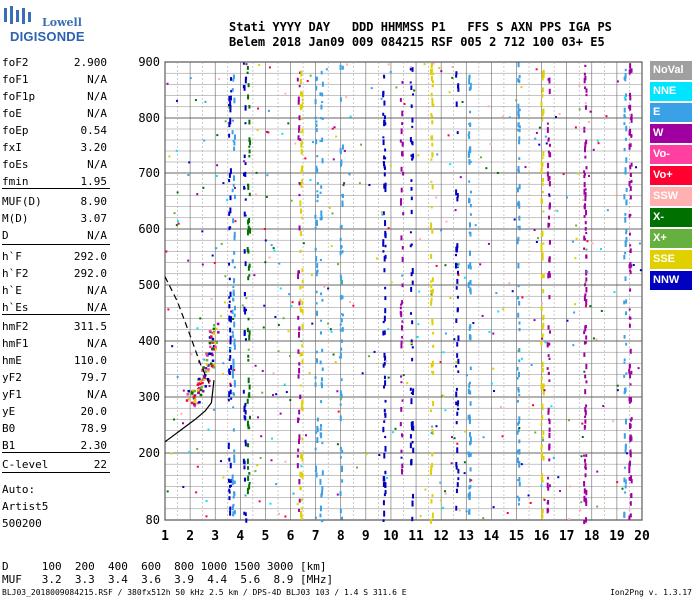 Image resolution: width=700 pixels, height=600 pixels. Describe the element at coordinates (54, 445) in the screenshot. I see `param-row: B1 2.30` at that location.